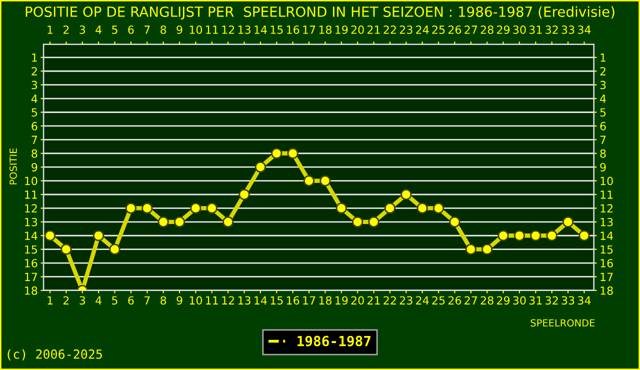 The height and width of the screenshot is (370, 640). What do you see at coordinates (228, 300) in the screenshot?
I see `x-tick-label: 12` at bounding box center [228, 300].